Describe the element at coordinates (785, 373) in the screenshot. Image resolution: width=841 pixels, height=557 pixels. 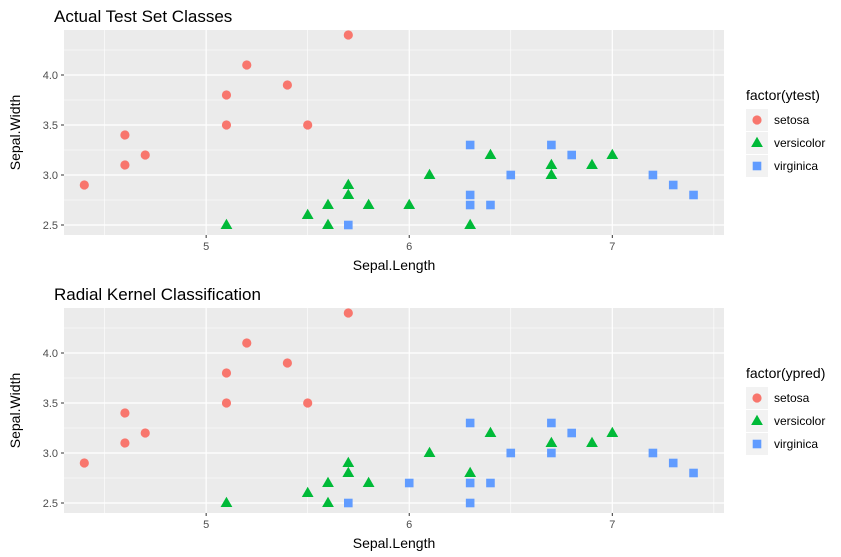
I see `legend-title: factor(ypred)` at that location.